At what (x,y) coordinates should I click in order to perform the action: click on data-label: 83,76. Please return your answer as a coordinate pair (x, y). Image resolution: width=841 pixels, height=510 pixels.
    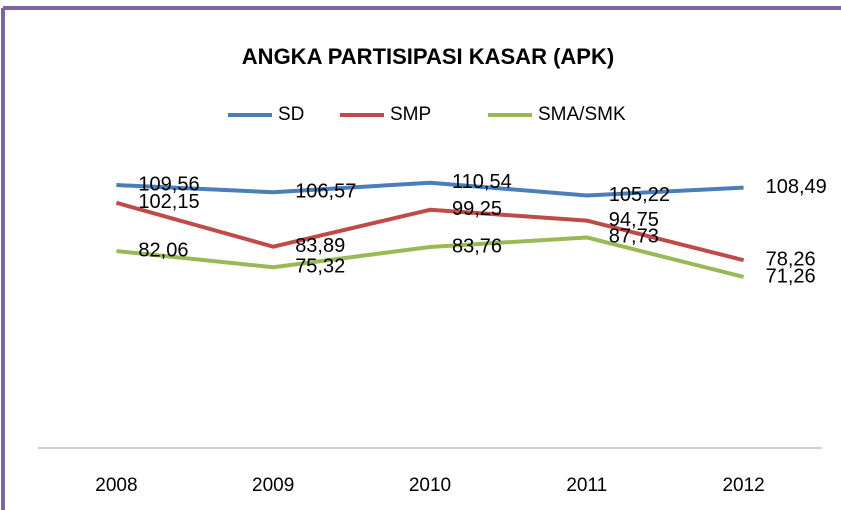
    Looking at the image, I should click on (477, 246).